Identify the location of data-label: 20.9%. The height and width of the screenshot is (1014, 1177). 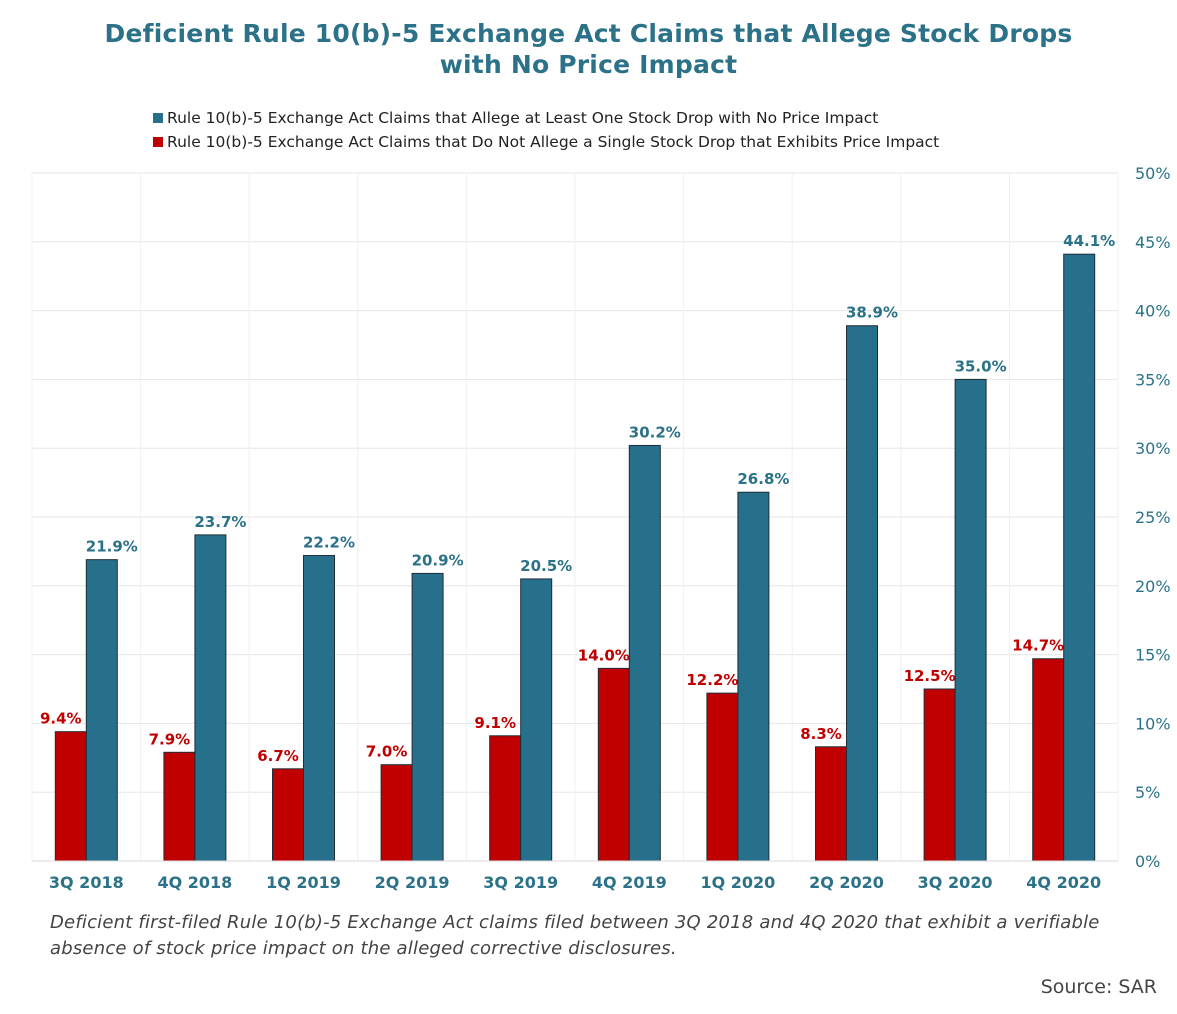
(438, 560).